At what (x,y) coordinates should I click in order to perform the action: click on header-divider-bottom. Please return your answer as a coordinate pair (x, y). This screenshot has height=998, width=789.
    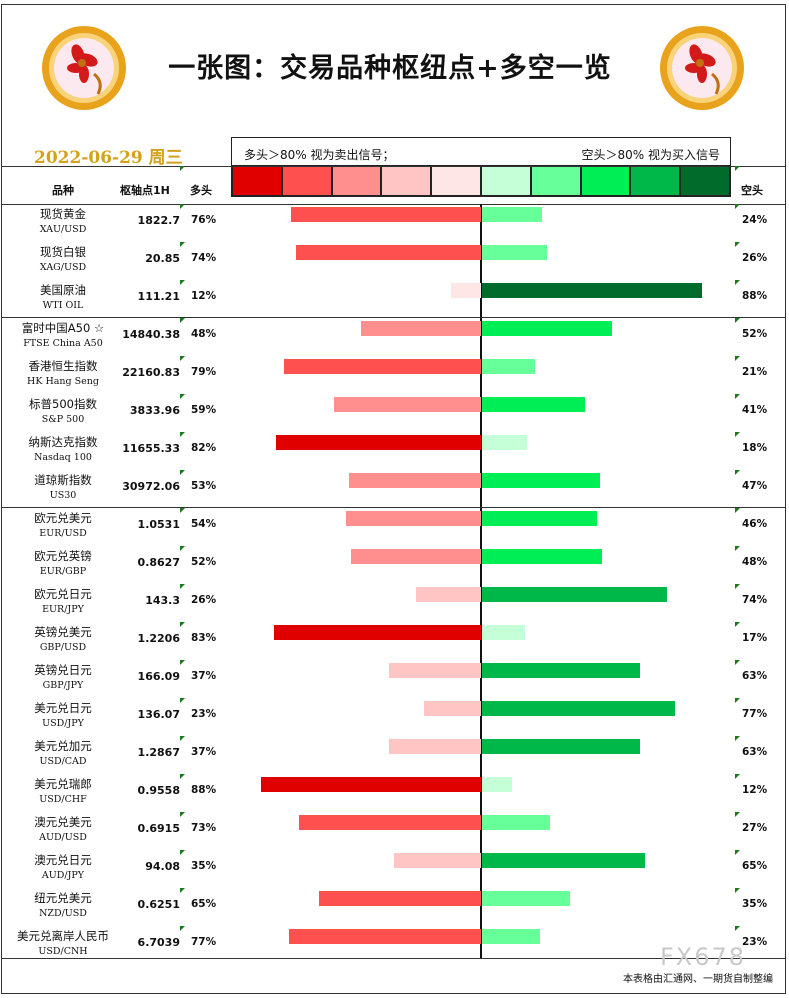
    Looking at the image, I should click on (393, 204).